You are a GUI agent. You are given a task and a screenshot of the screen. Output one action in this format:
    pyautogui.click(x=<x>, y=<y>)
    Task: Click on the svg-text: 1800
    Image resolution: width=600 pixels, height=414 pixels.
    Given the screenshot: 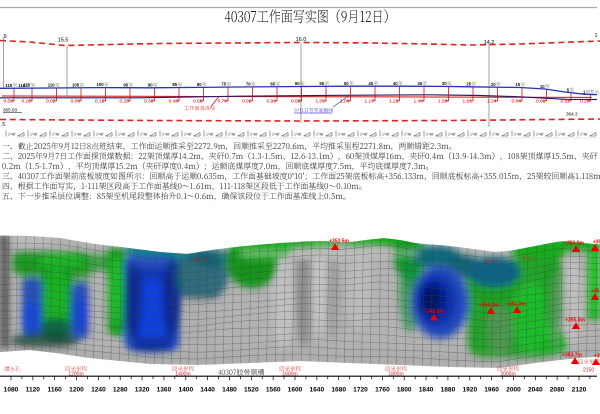 What is the action you would take?
    pyautogui.click(x=404, y=390)
    